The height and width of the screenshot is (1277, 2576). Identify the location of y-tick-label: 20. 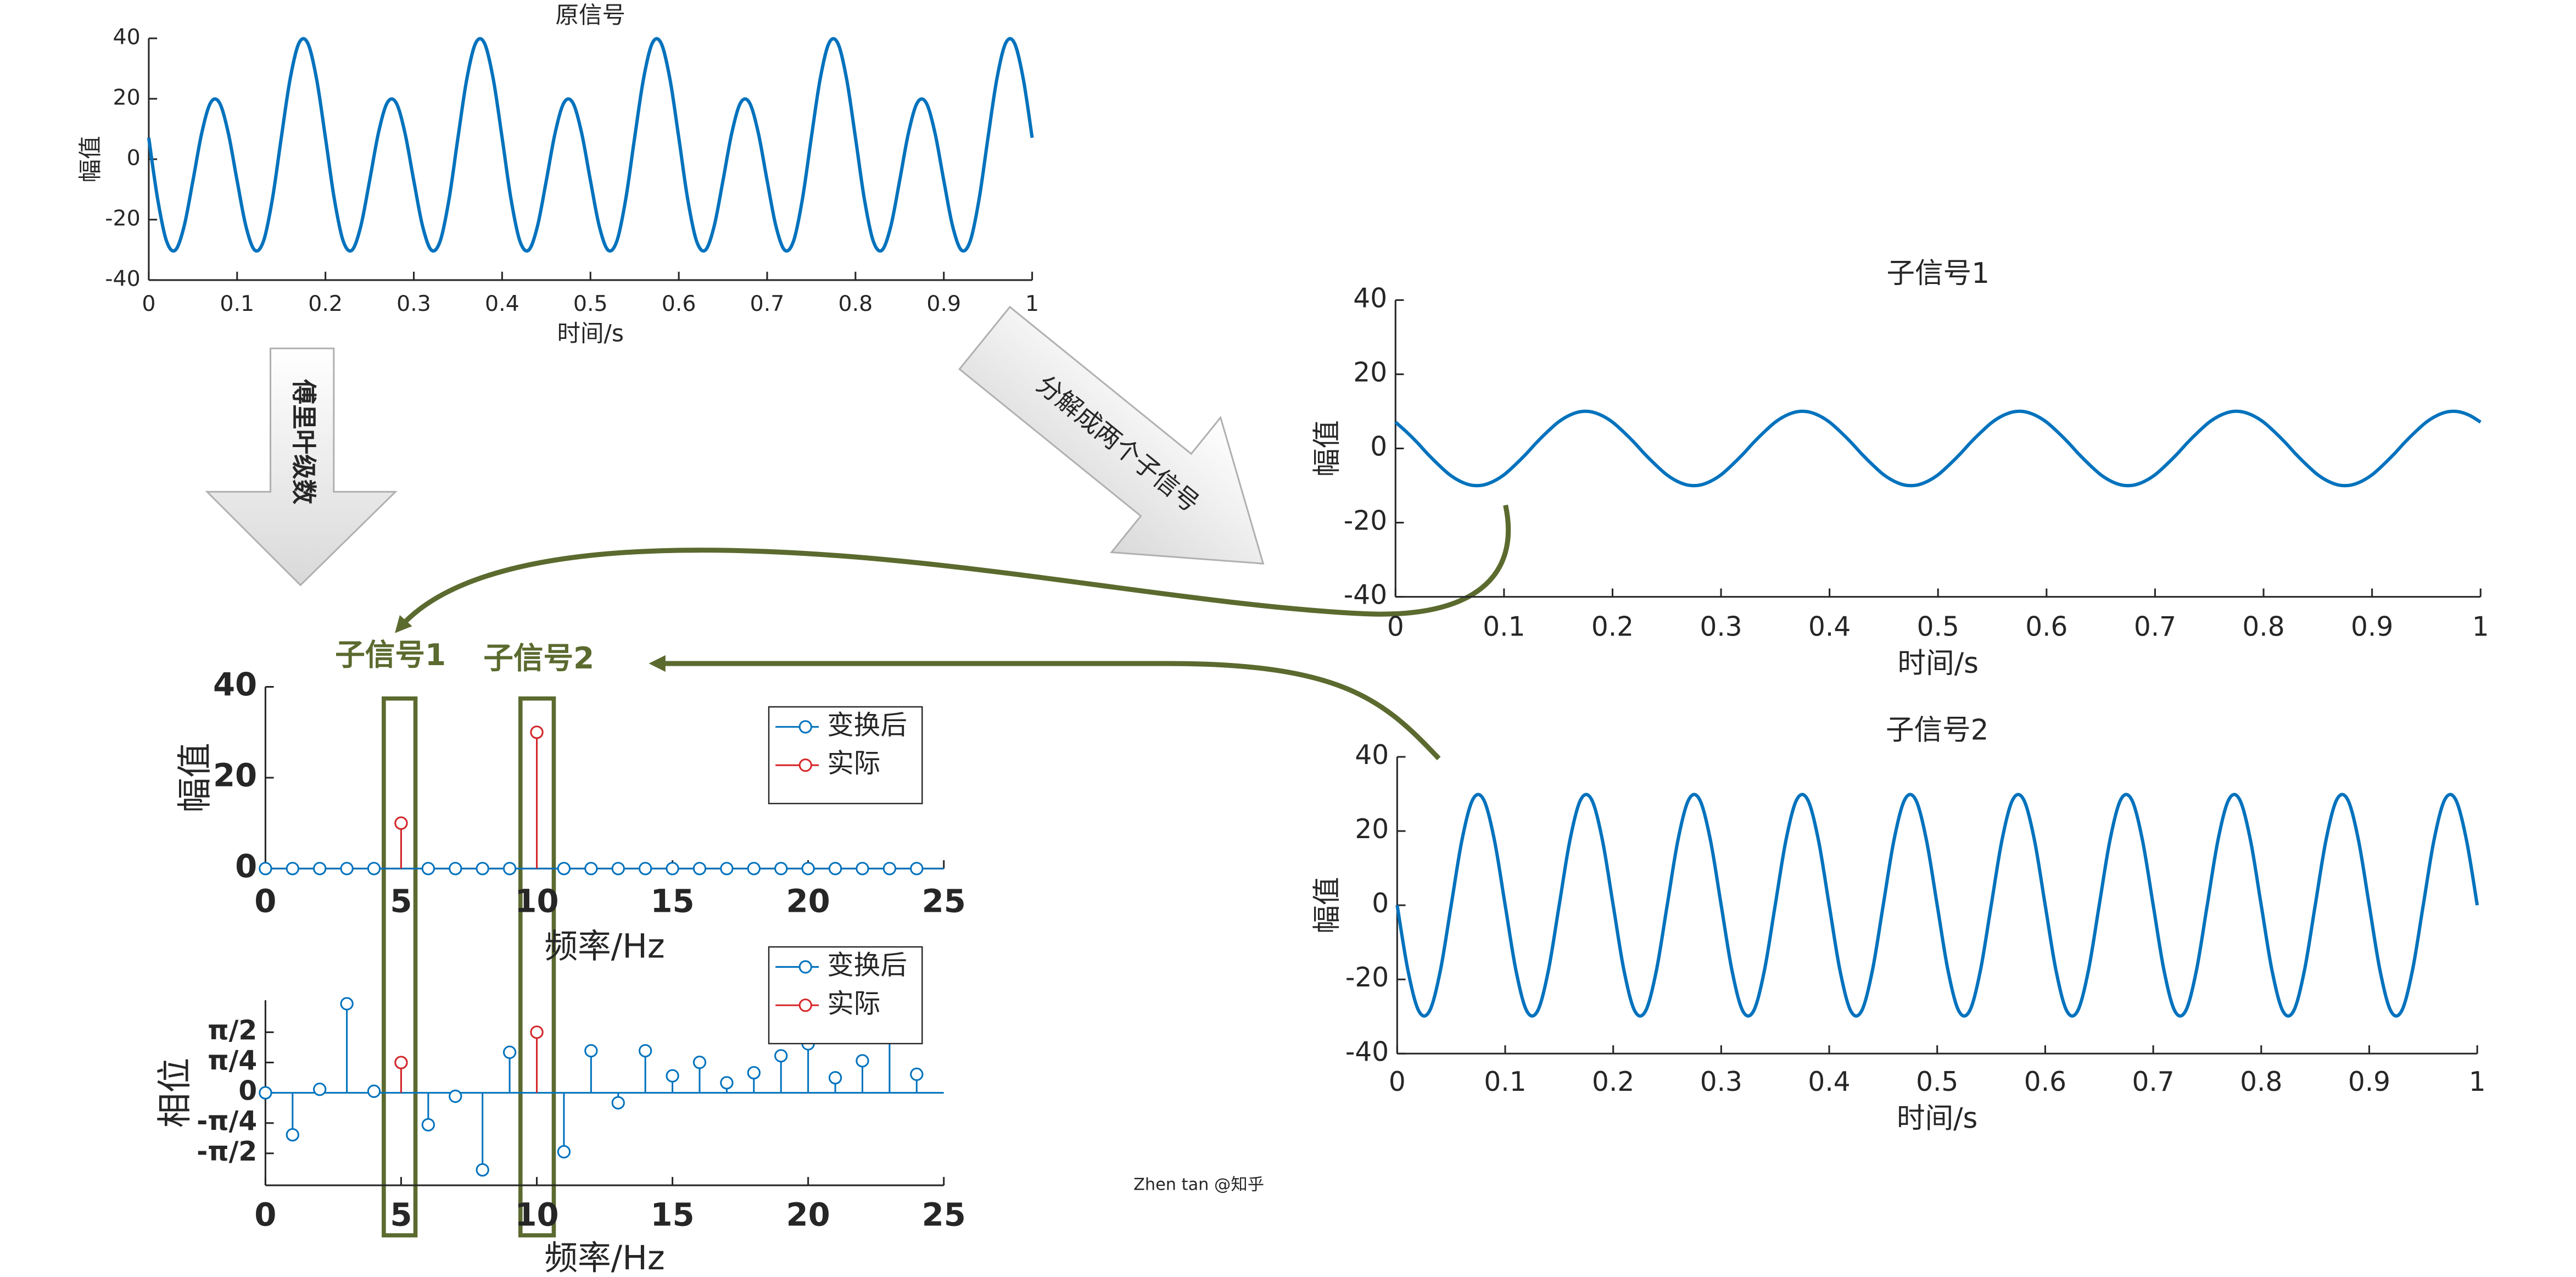
(235, 775).